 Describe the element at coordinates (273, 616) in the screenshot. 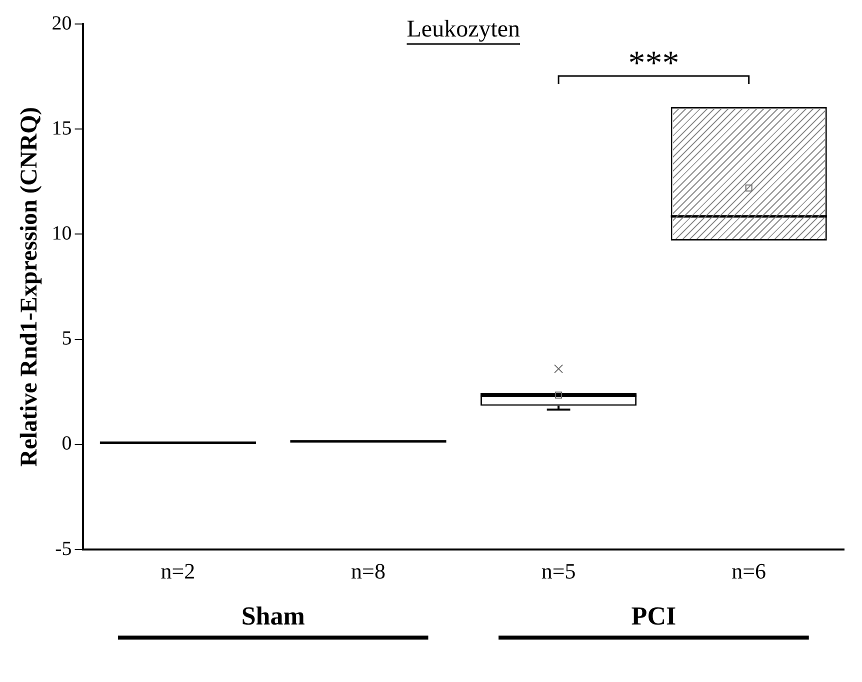

I see `text: Sham` at that location.